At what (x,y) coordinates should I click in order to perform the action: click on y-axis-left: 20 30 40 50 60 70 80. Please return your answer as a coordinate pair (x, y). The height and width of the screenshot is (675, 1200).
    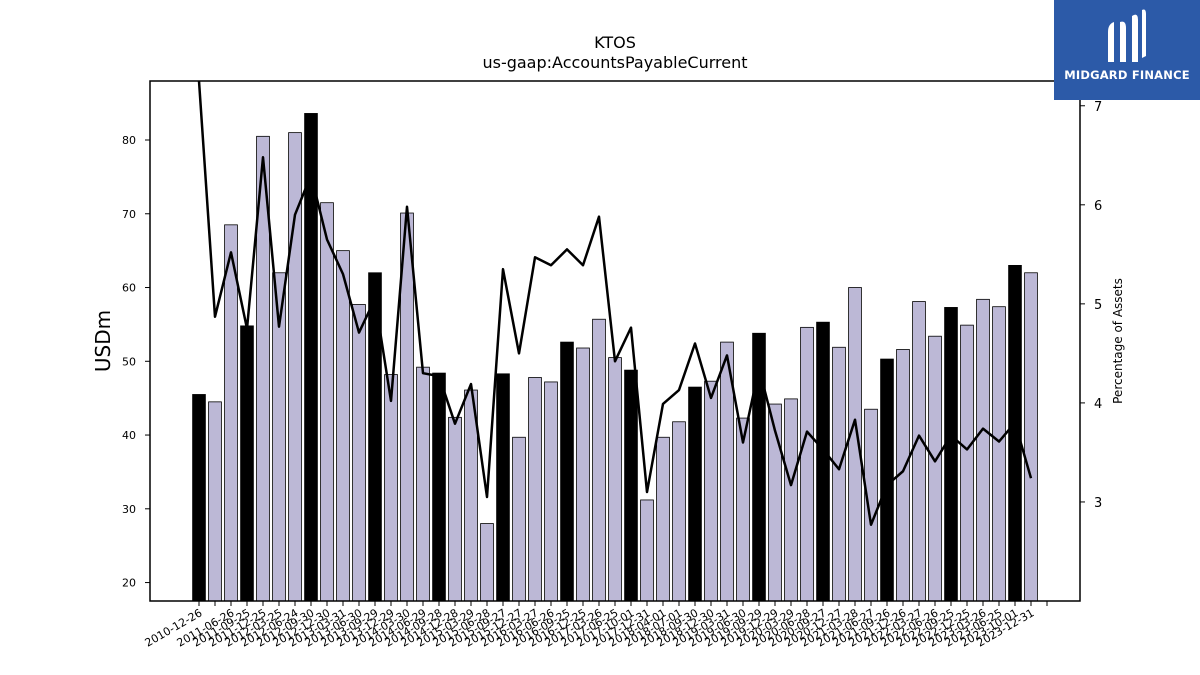
    Looking at the image, I should click on (136, 362).